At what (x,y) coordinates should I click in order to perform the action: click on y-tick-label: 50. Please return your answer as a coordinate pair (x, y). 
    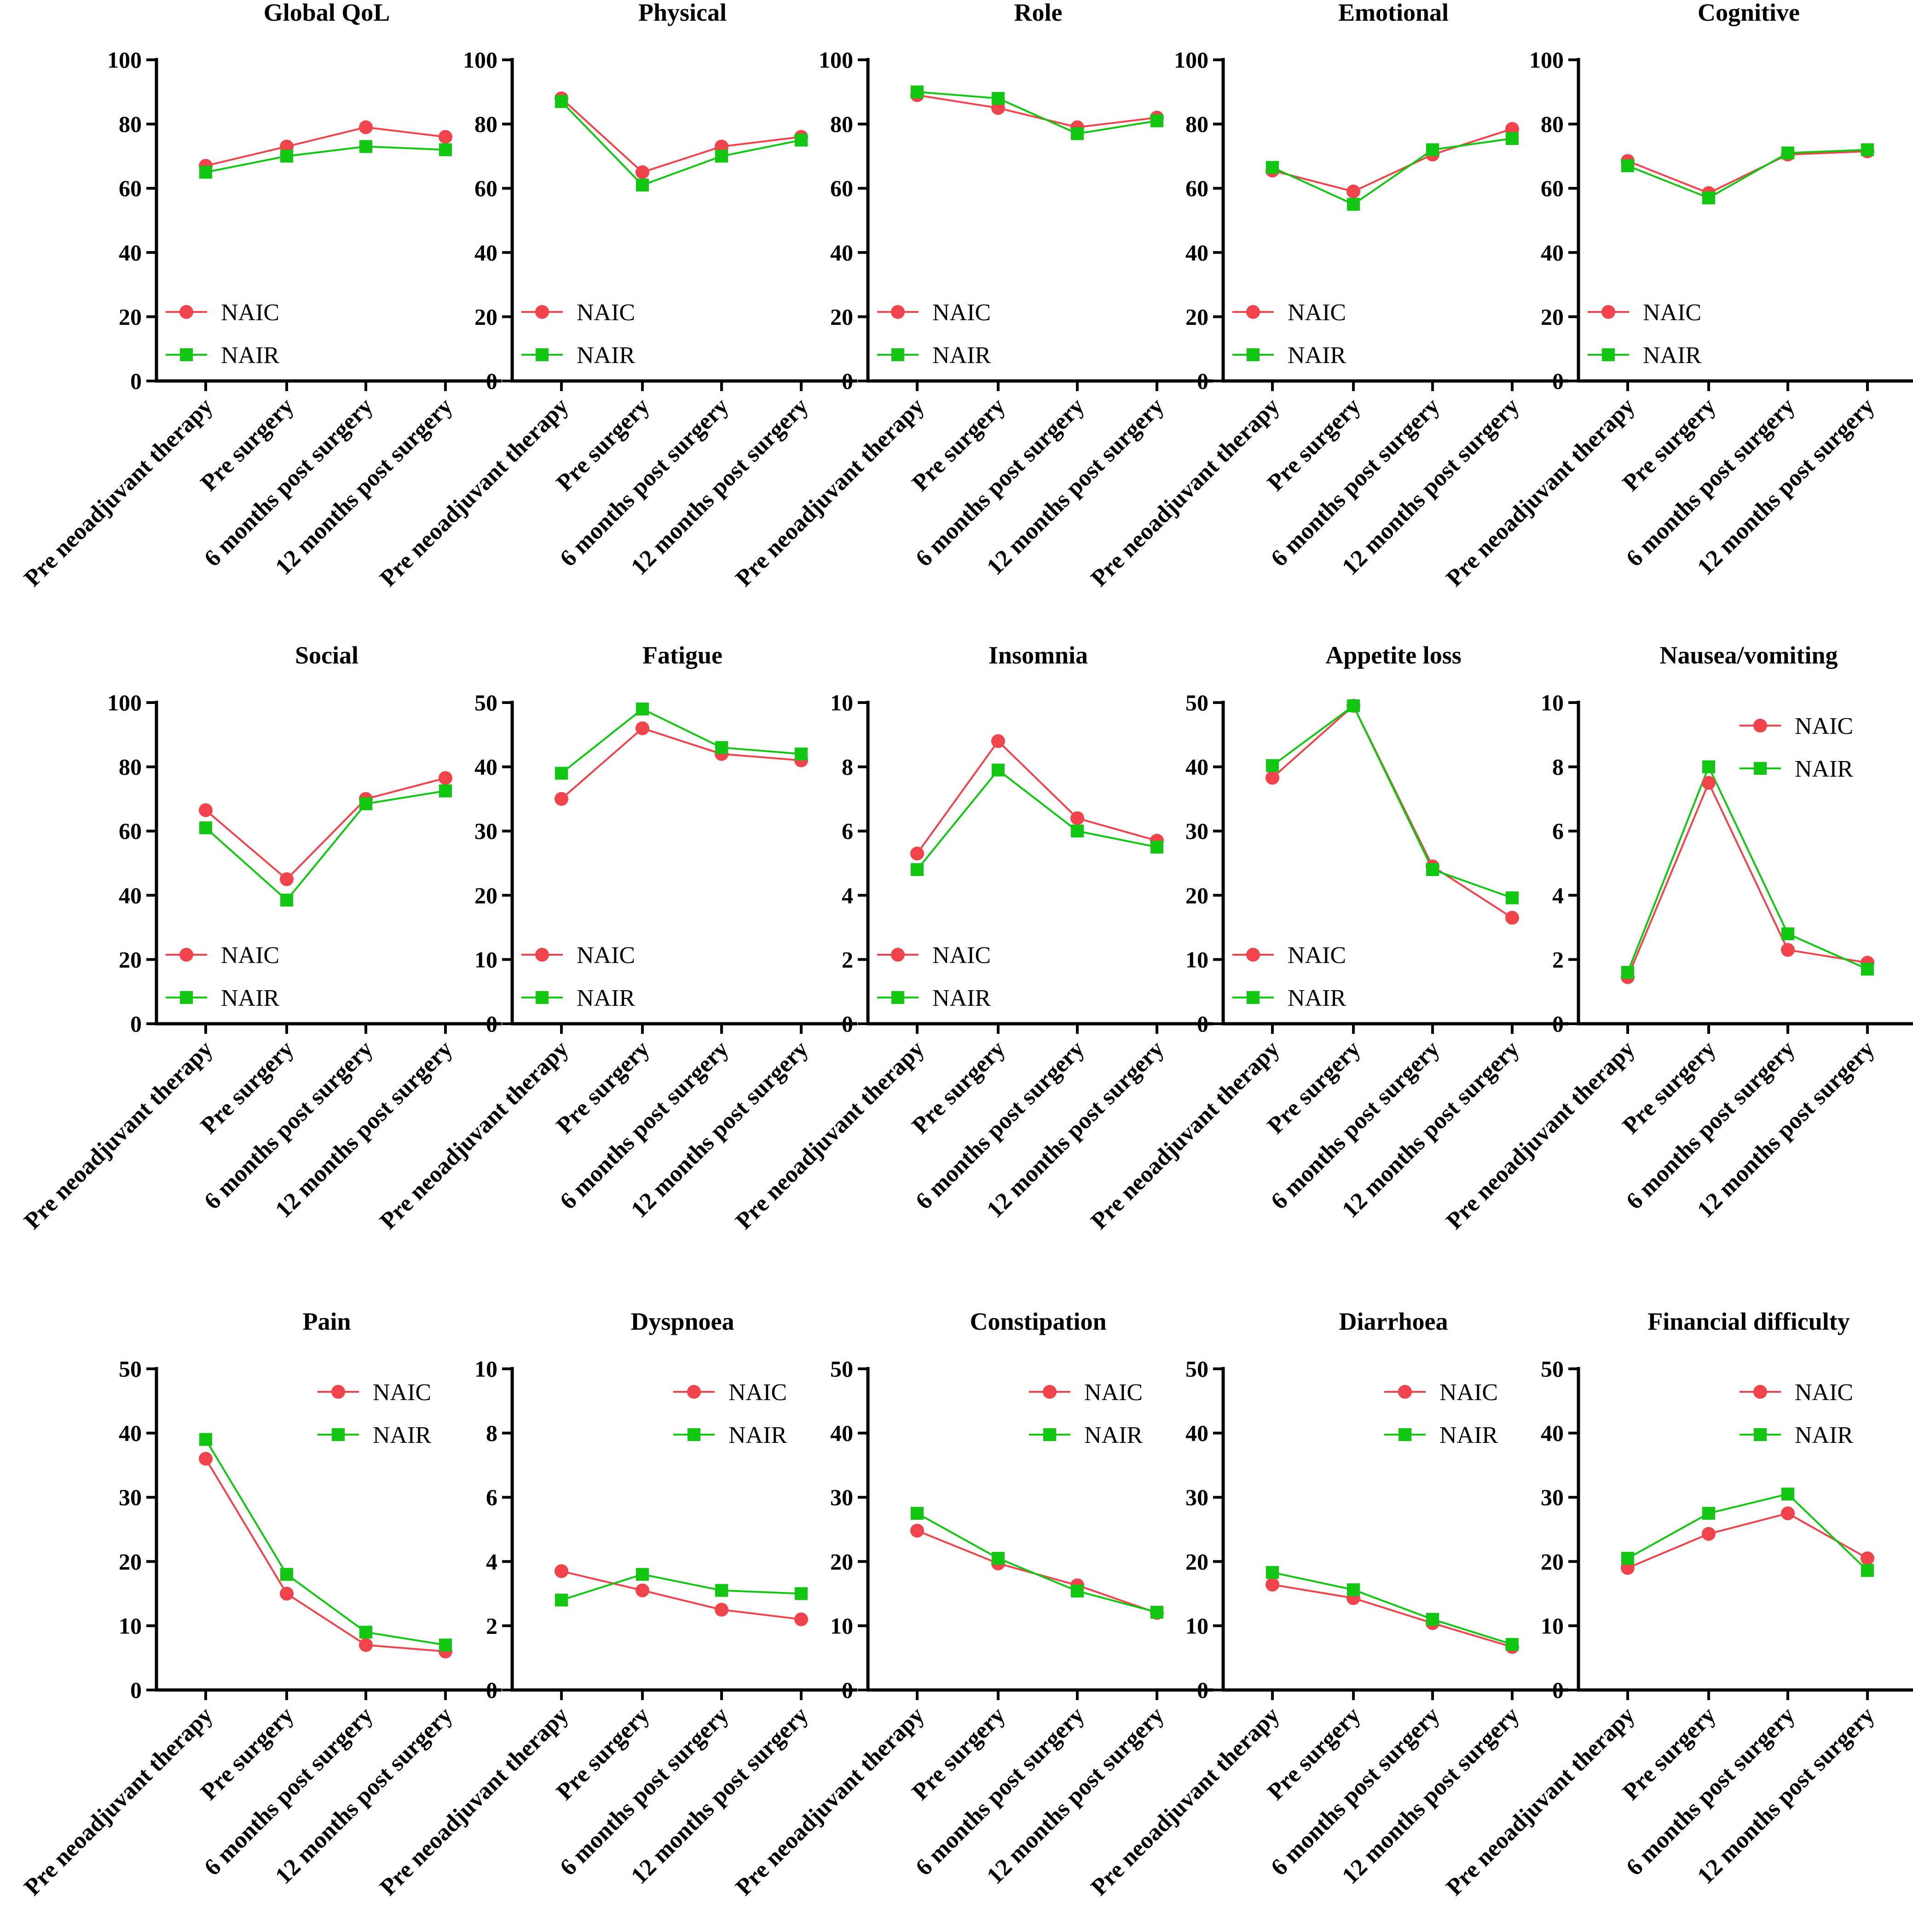
    Looking at the image, I should click on (1552, 1369).